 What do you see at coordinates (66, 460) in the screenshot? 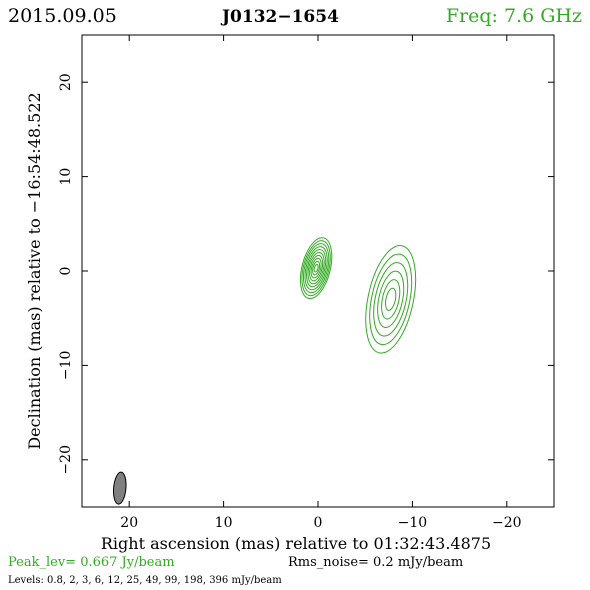
I see `y-tick-label: −20` at bounding box center [66, 460].